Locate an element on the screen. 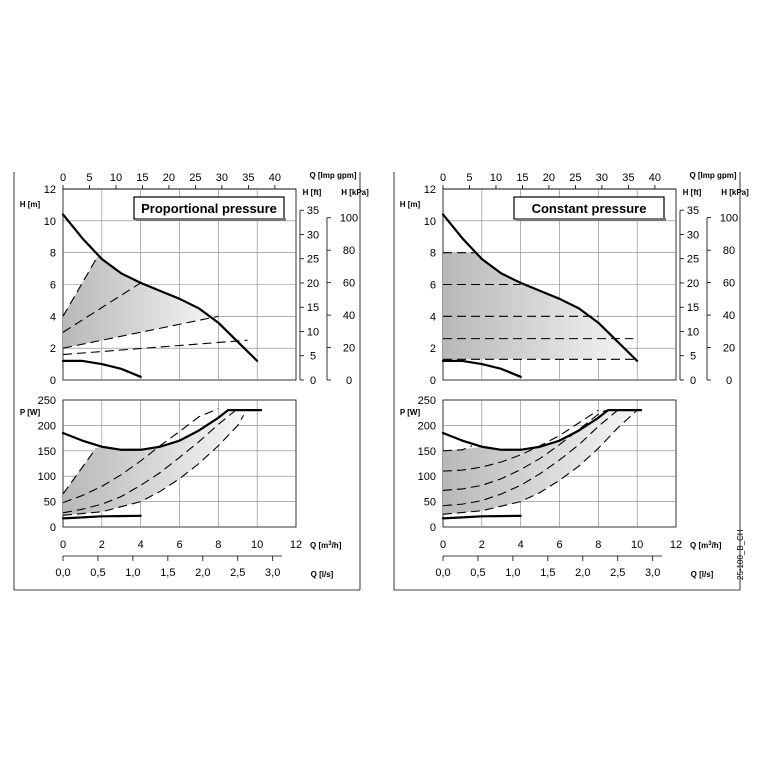 Image resolution: width=768 pixels, height=768 pixels. q-ls-tick-label: 1,5 is located at coordinates (547, 573).